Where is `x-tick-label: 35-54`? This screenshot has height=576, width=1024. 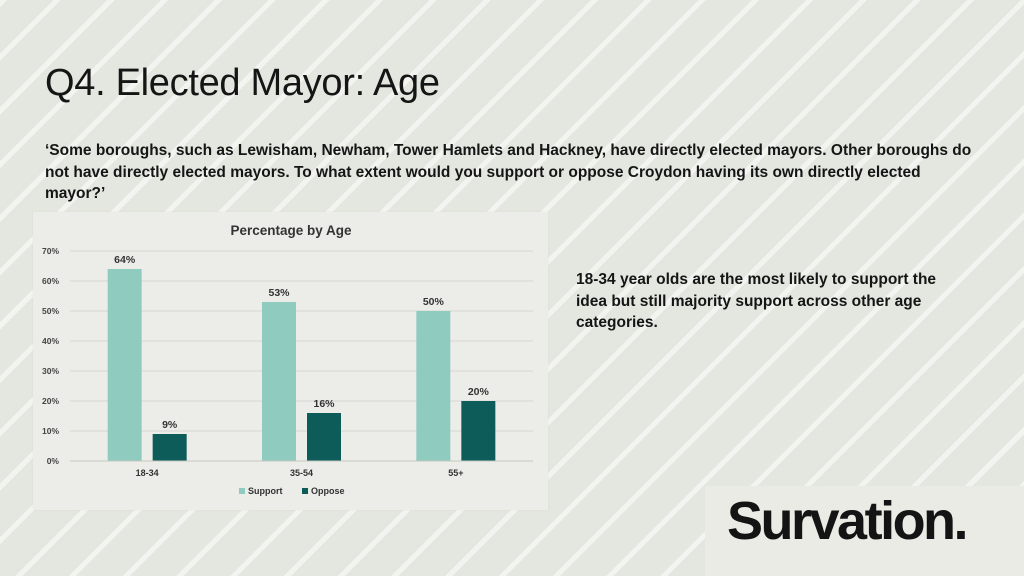
x-tick-label: 35-54 is located at coordinates (301, 473).